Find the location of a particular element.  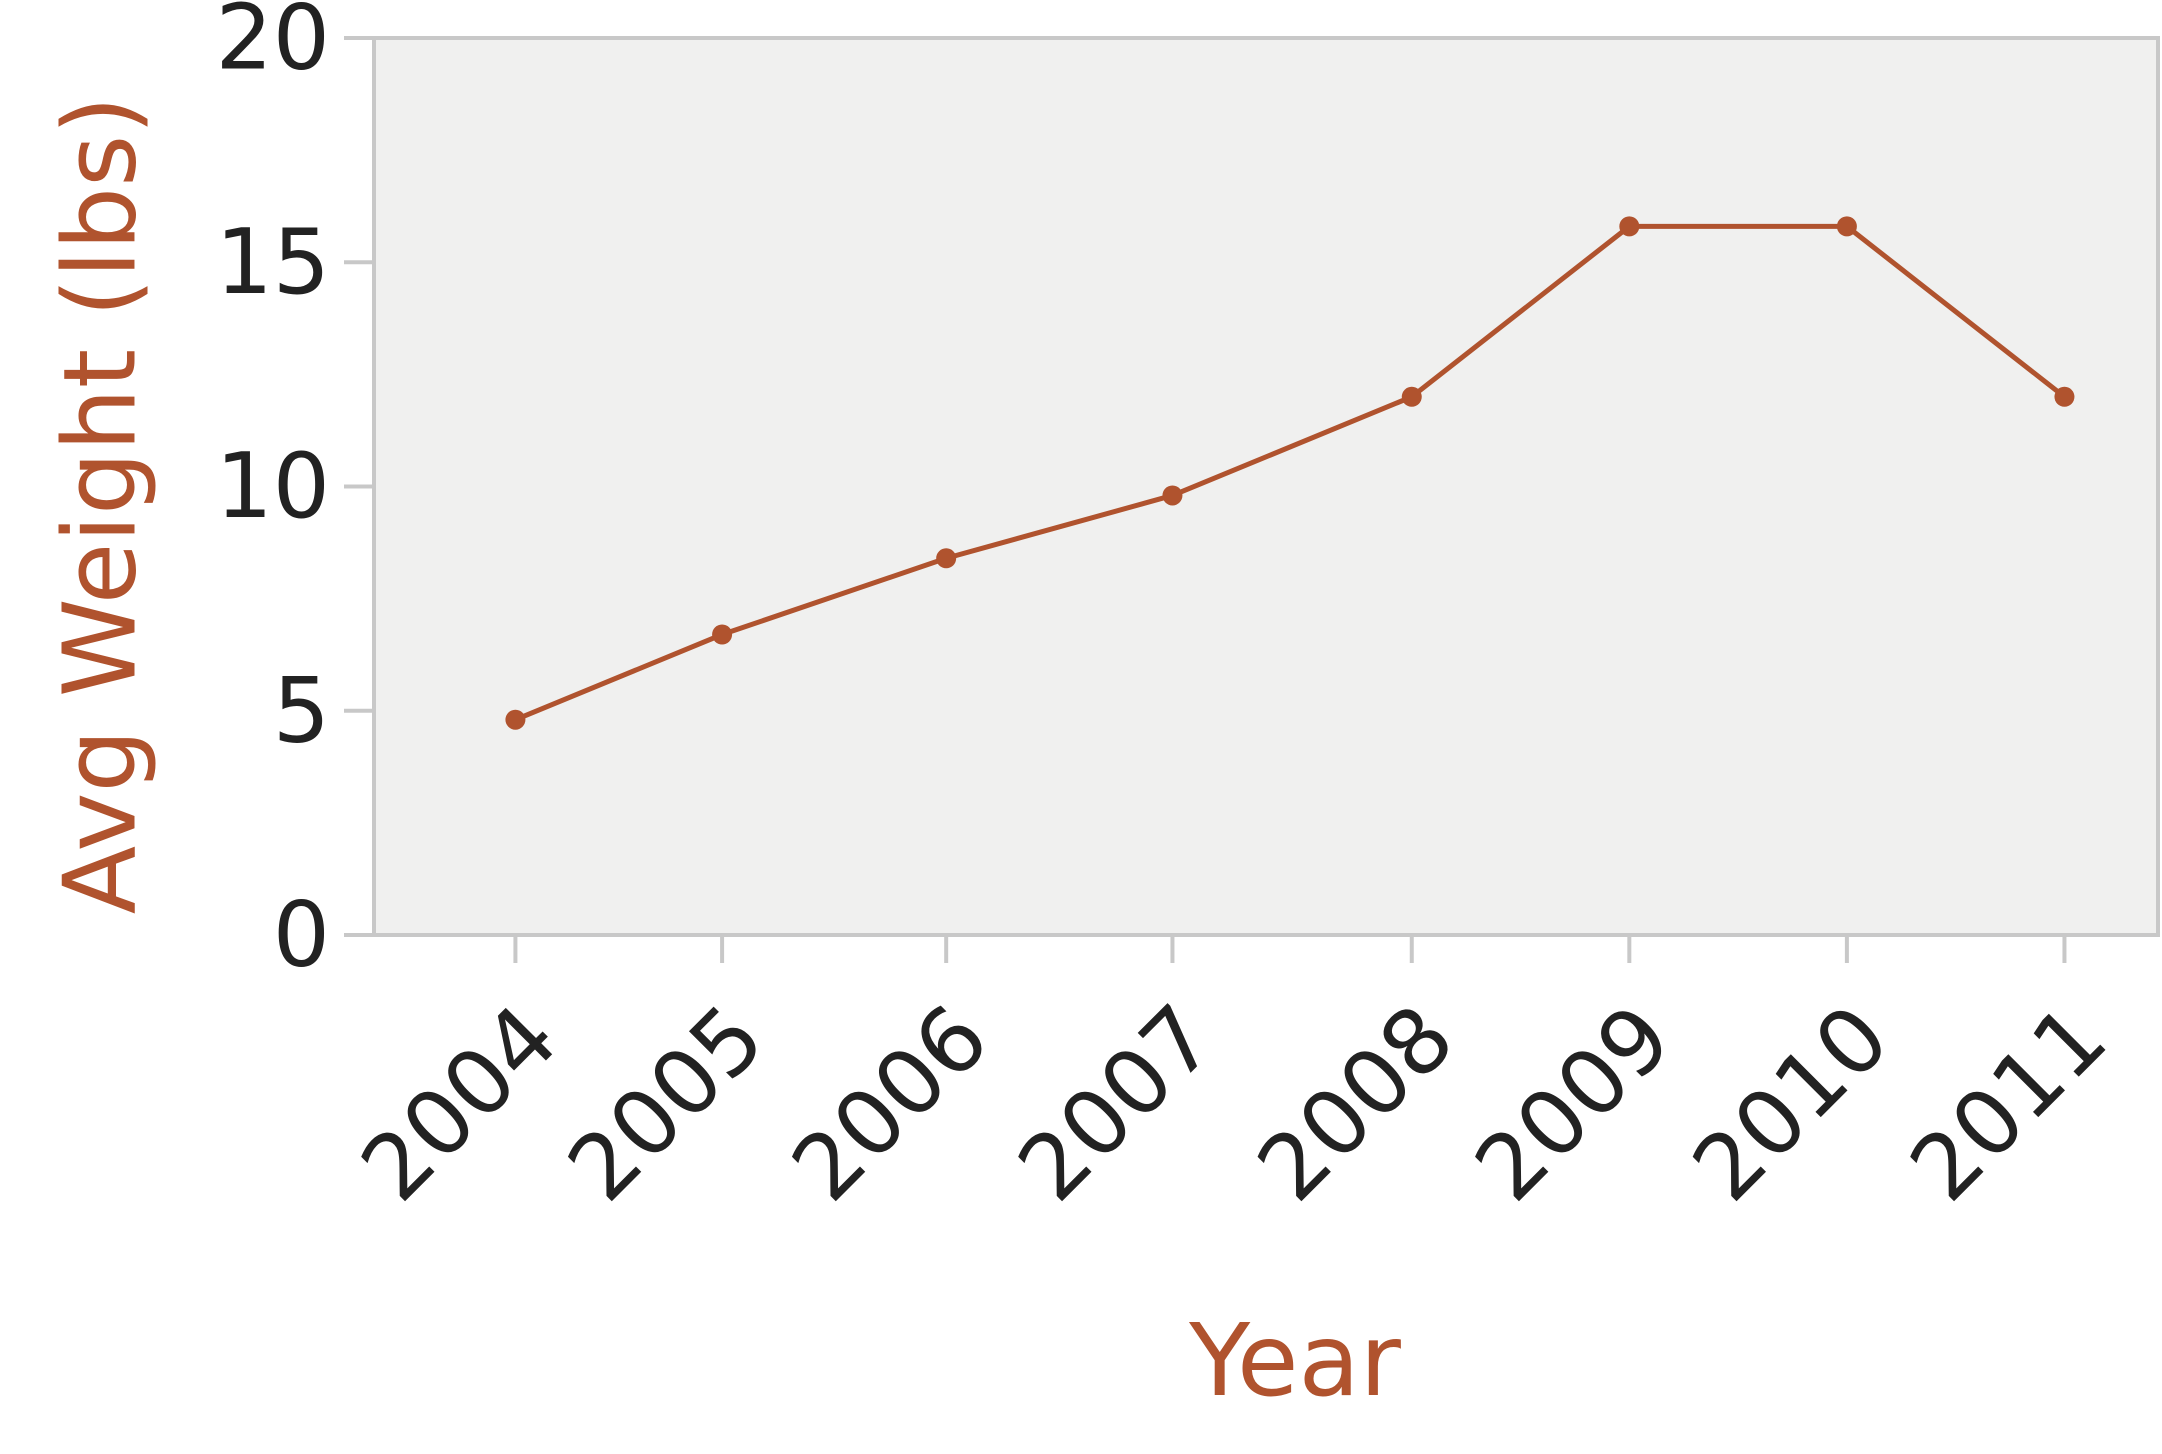

y-tick-label: 0 is located at coordinates (301, 935).